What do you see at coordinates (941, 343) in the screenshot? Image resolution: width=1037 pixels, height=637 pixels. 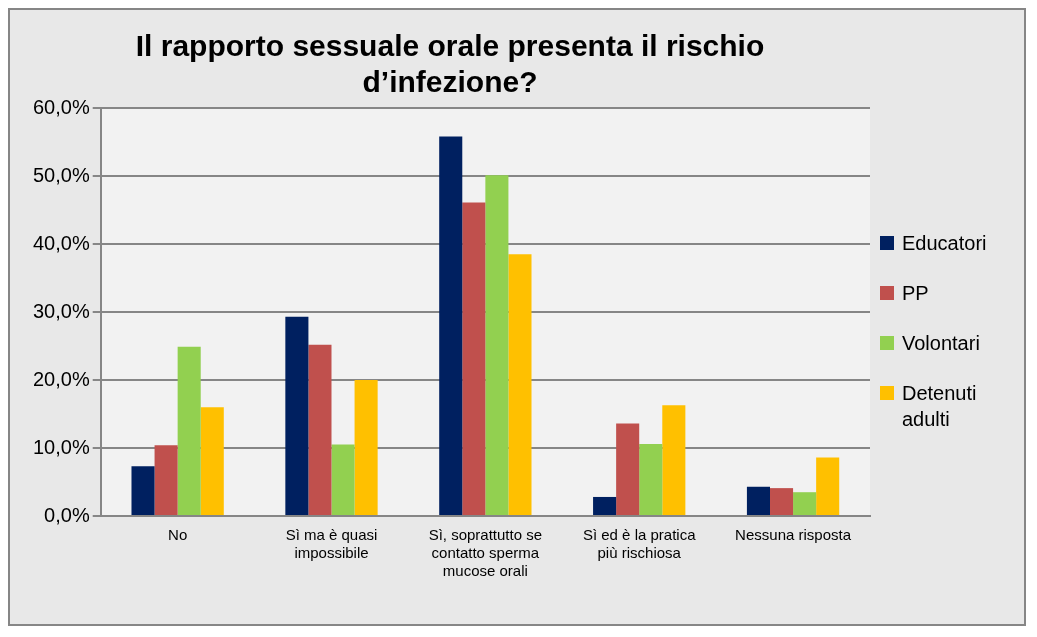 I see `legend-label: Volontari` at bounding box center [941, 343].